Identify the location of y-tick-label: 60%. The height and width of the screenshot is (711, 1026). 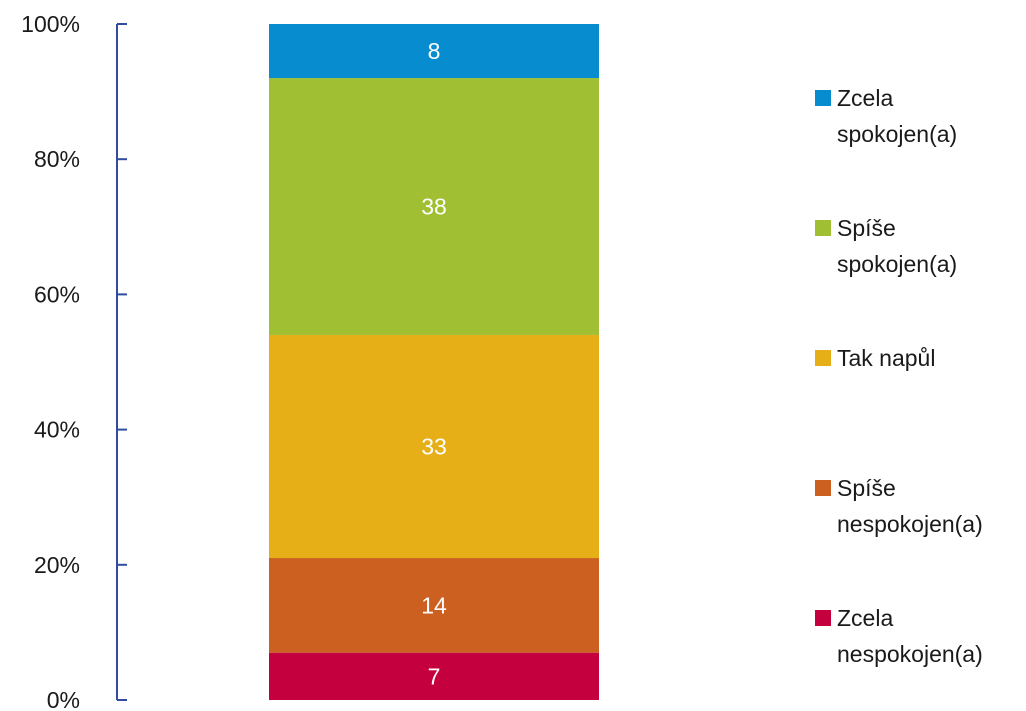
(57, 294).